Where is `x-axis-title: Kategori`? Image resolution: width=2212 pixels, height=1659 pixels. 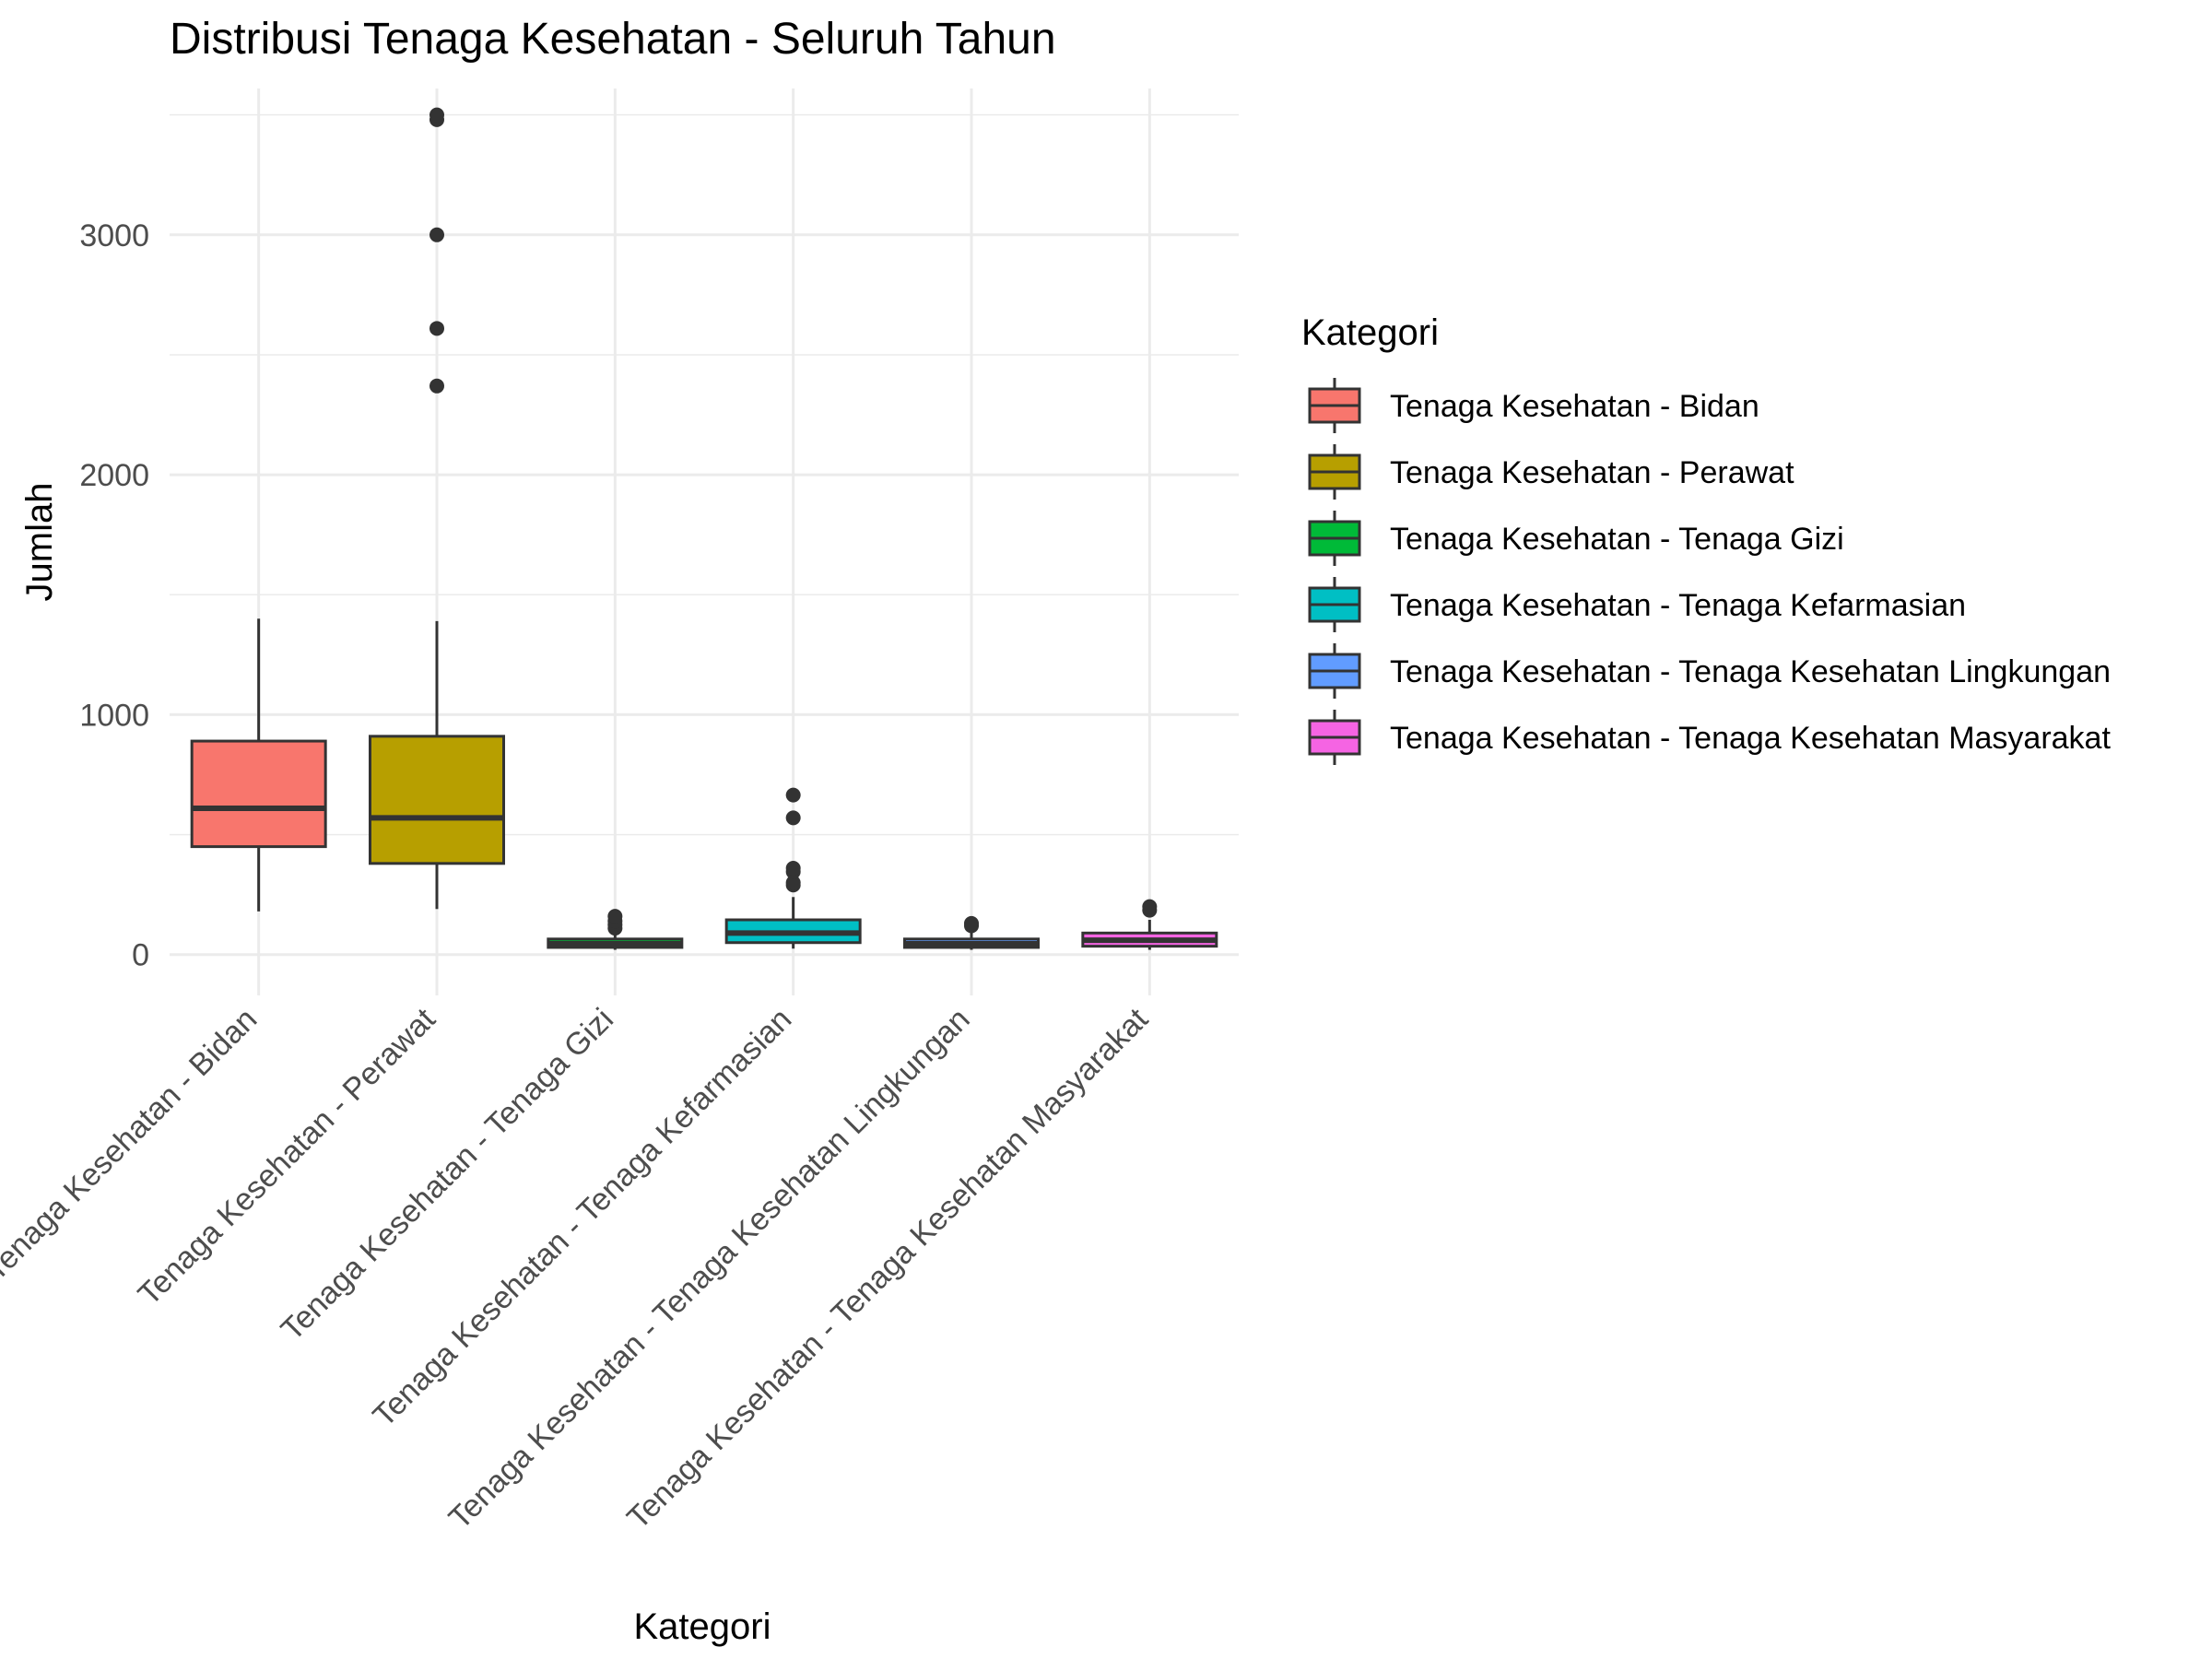 x-axis-title: Kategori is located at coordinates (702, 1626).